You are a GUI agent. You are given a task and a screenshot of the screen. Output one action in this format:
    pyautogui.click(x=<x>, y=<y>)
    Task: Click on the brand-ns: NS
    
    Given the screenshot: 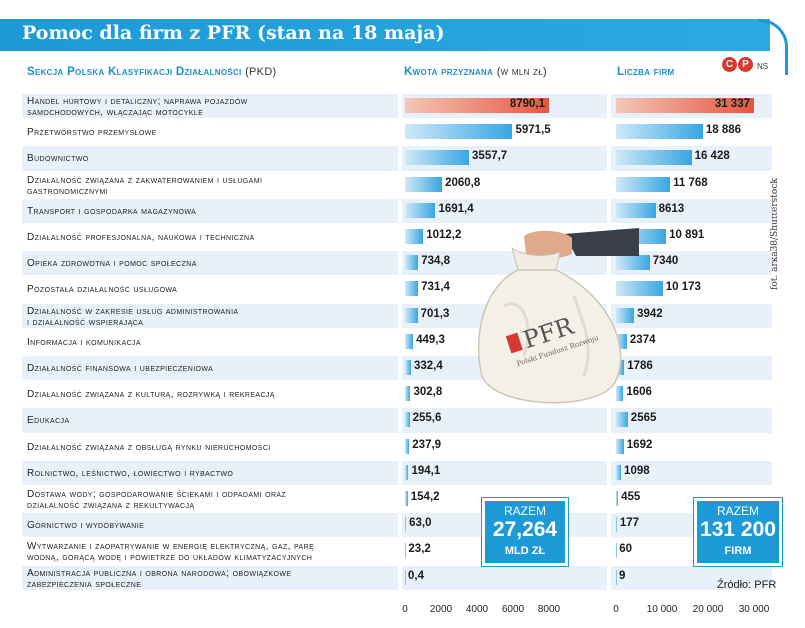 What is the action you would take?
    pyautogui.click(x=763, y=66)
    